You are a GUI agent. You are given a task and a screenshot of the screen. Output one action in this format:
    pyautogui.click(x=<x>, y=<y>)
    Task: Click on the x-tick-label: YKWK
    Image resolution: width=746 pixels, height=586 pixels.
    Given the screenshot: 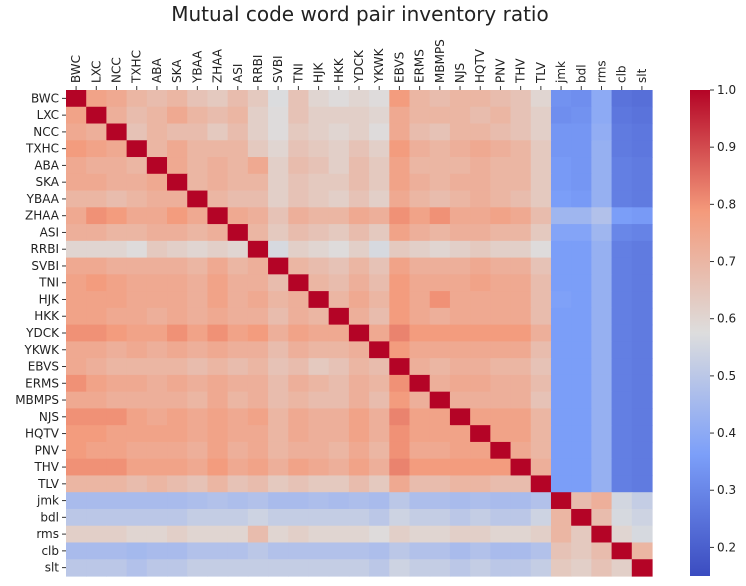 What is the action you would take?
    pyautogui.click(x=379, y=65)
    